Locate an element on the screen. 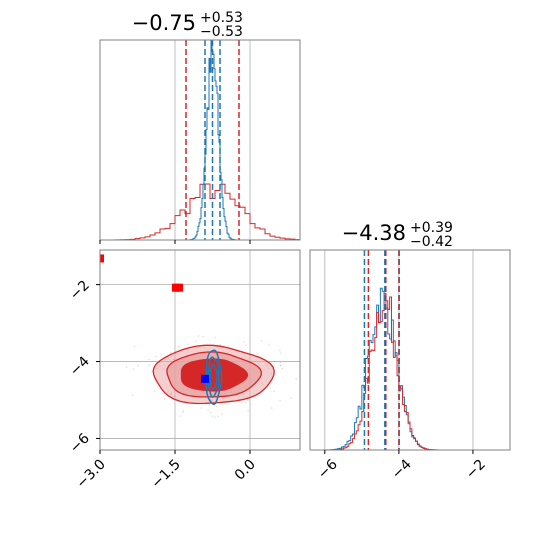  hist-param-2-panel is located at coordinates (410, 351).